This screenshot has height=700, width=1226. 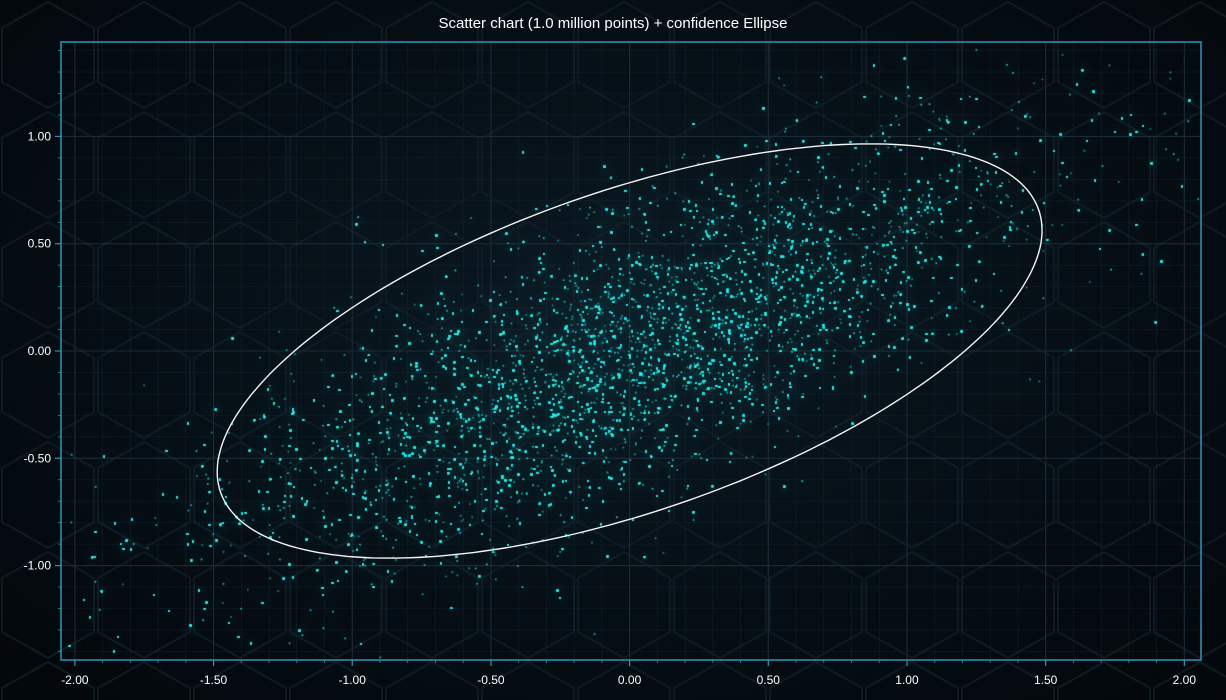 I want to click on y-tick-label: 0.50, so click(x=40, y=244).